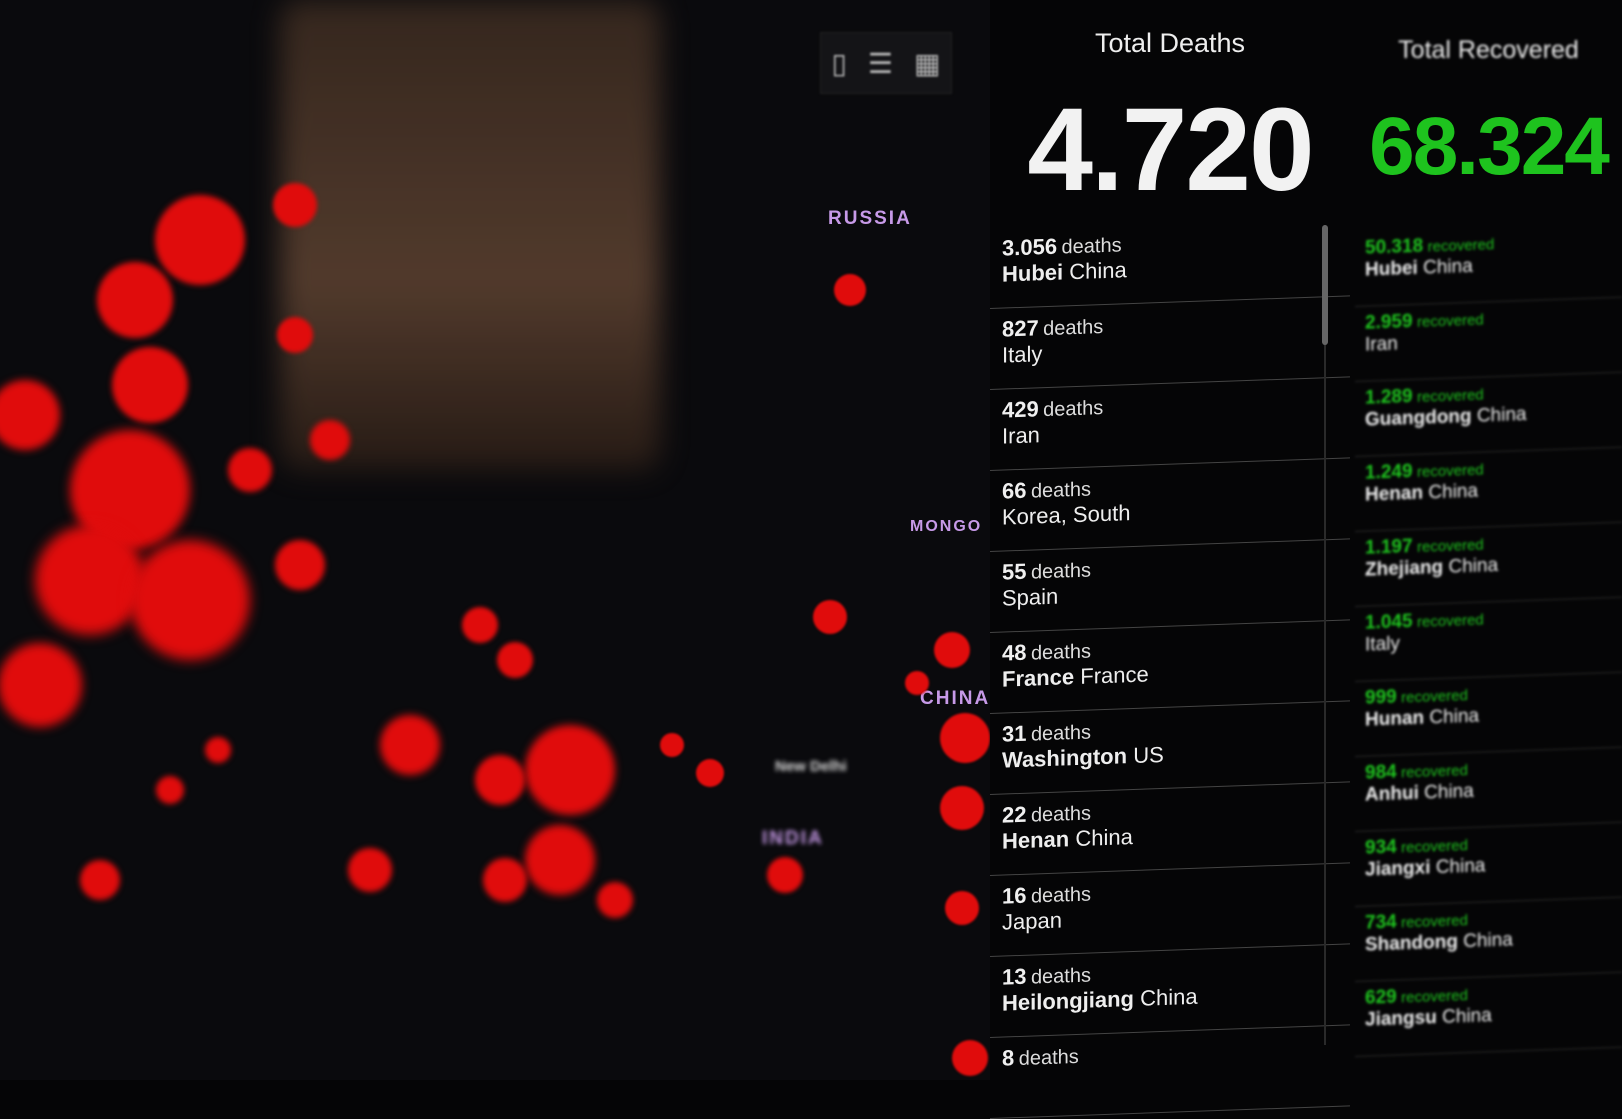 The image size is (1622, 1119). I want to click on deaths-list-item: 31 deaths Washington US, so click(1170, 748).